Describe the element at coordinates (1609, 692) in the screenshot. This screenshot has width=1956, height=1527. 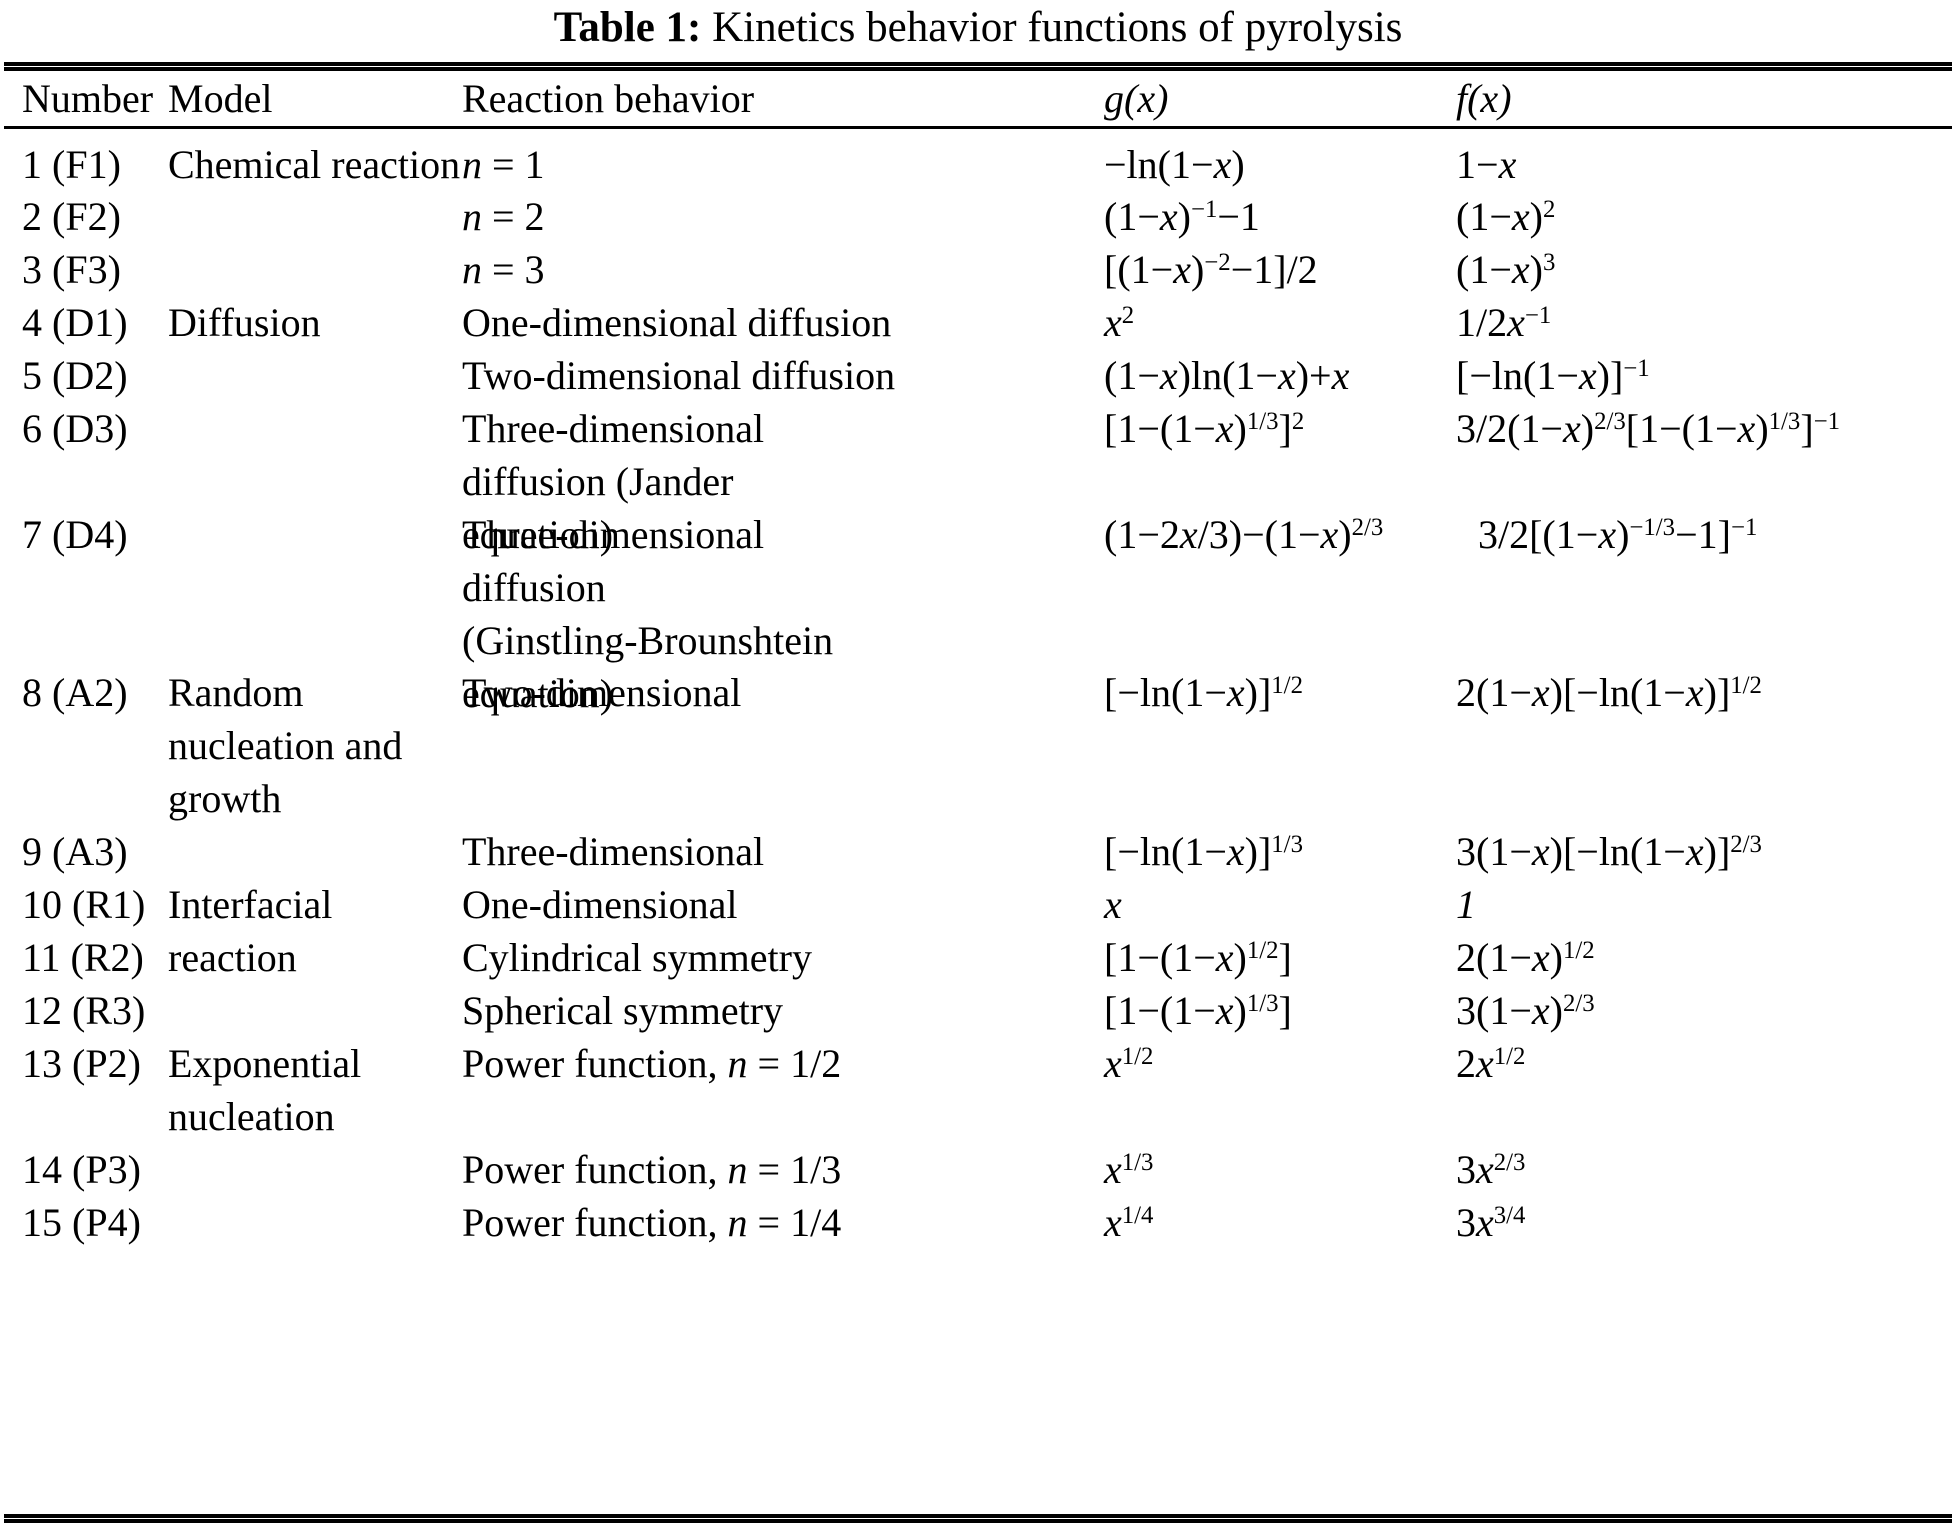
I see `row-fx: 2(1−x)[−ln(1−x)]1/2` at that location.